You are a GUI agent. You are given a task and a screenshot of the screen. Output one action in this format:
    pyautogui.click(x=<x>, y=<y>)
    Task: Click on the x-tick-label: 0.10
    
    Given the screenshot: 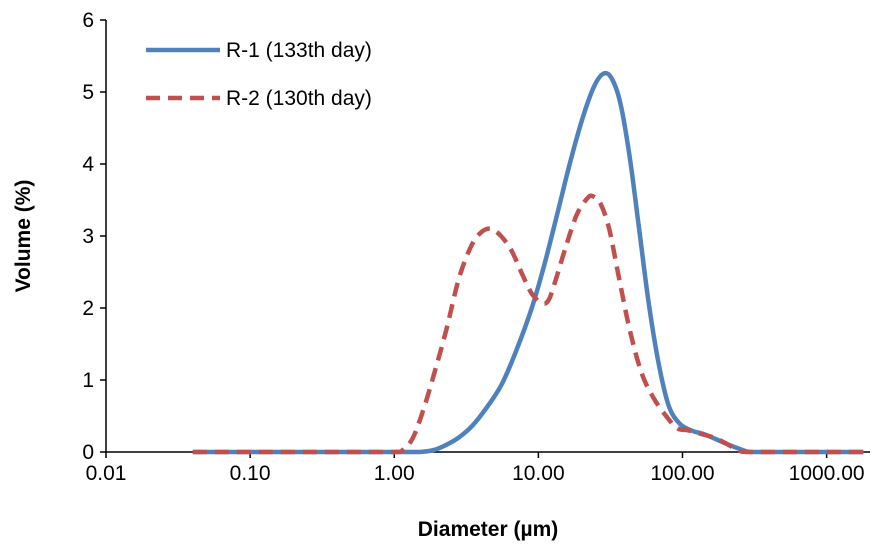 What is the action you would take?
    pyautogui.click(x=250, y=473)
    